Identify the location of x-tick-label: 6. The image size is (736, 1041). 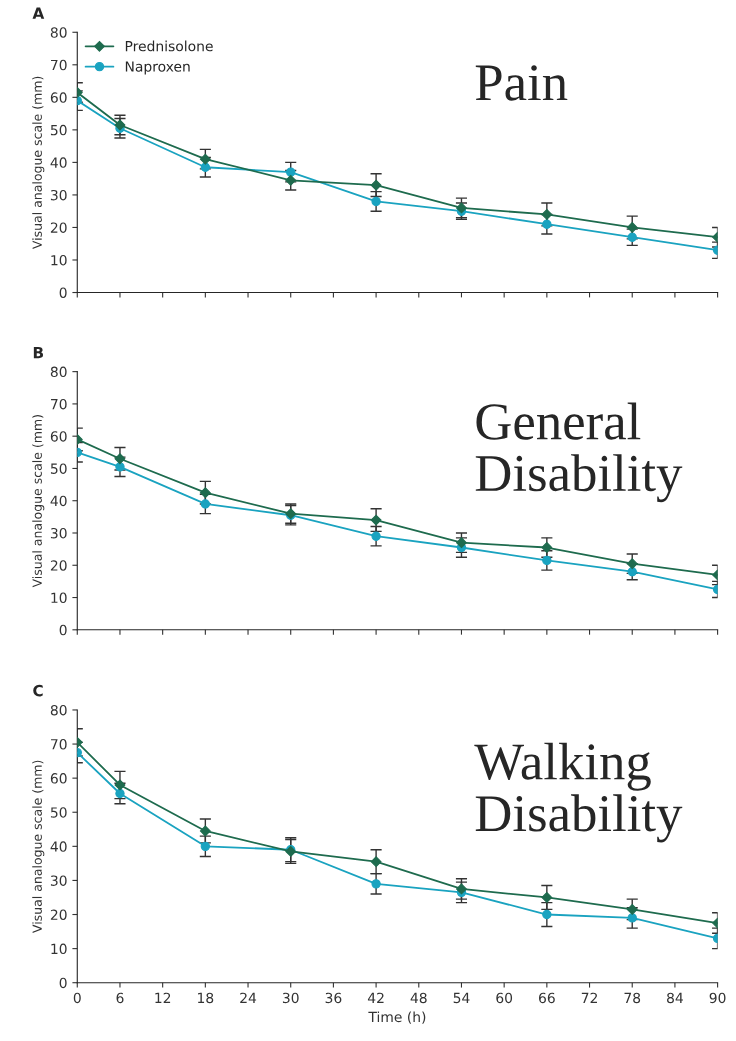
(120, 998).